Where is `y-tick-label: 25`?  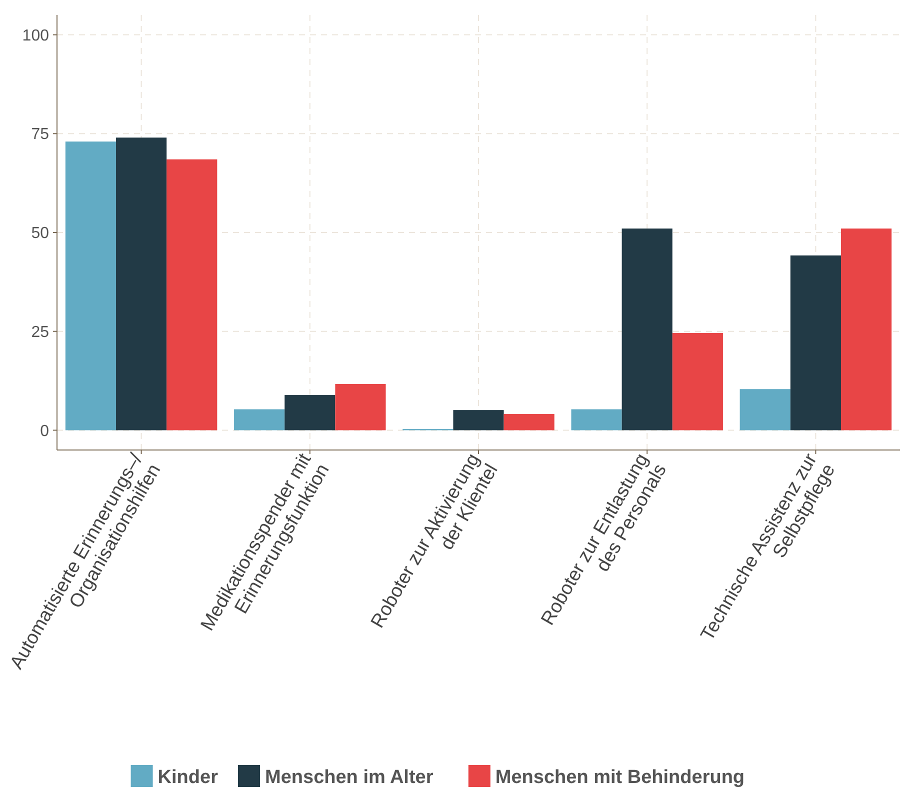
y-tick-label: 25 is located at coordinates (40, 332).